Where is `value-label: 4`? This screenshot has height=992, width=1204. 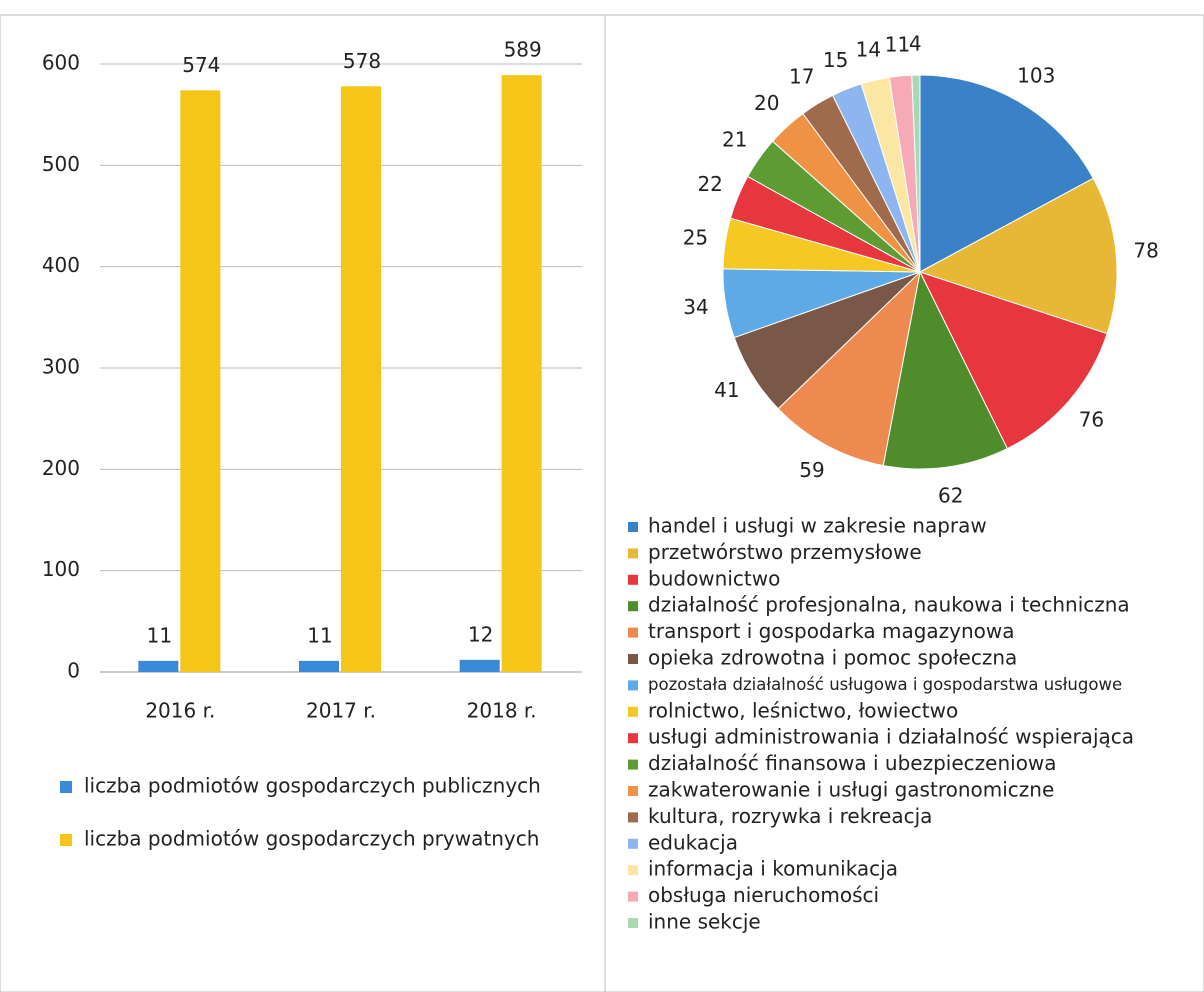 value-label: 4 is located at coordinates (915, 44).